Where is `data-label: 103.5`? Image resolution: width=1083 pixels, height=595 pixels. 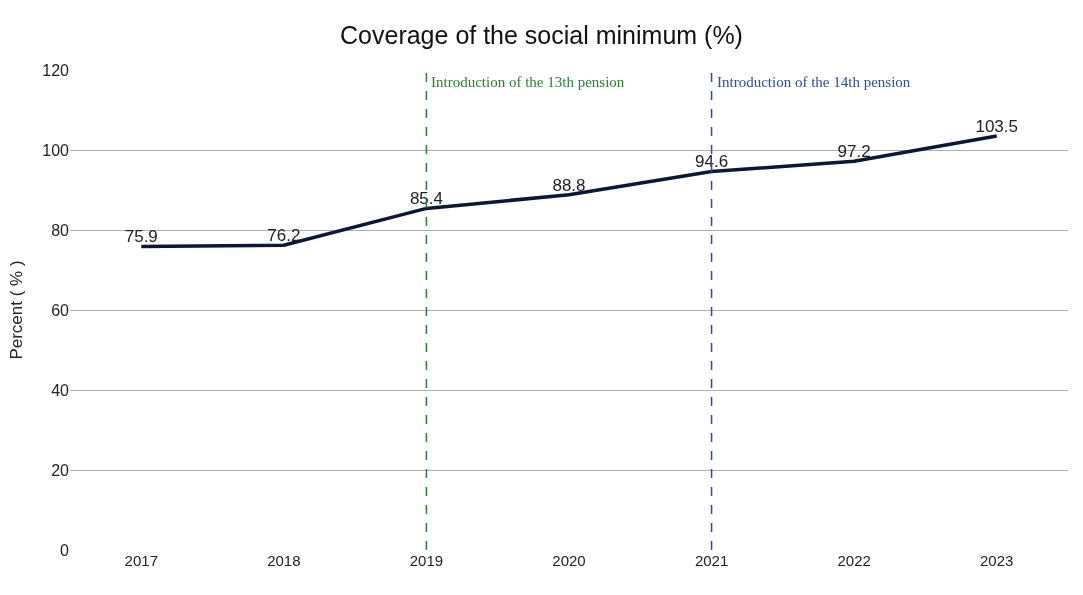 data-label: 103.5 is located at coordinates (996, 126).